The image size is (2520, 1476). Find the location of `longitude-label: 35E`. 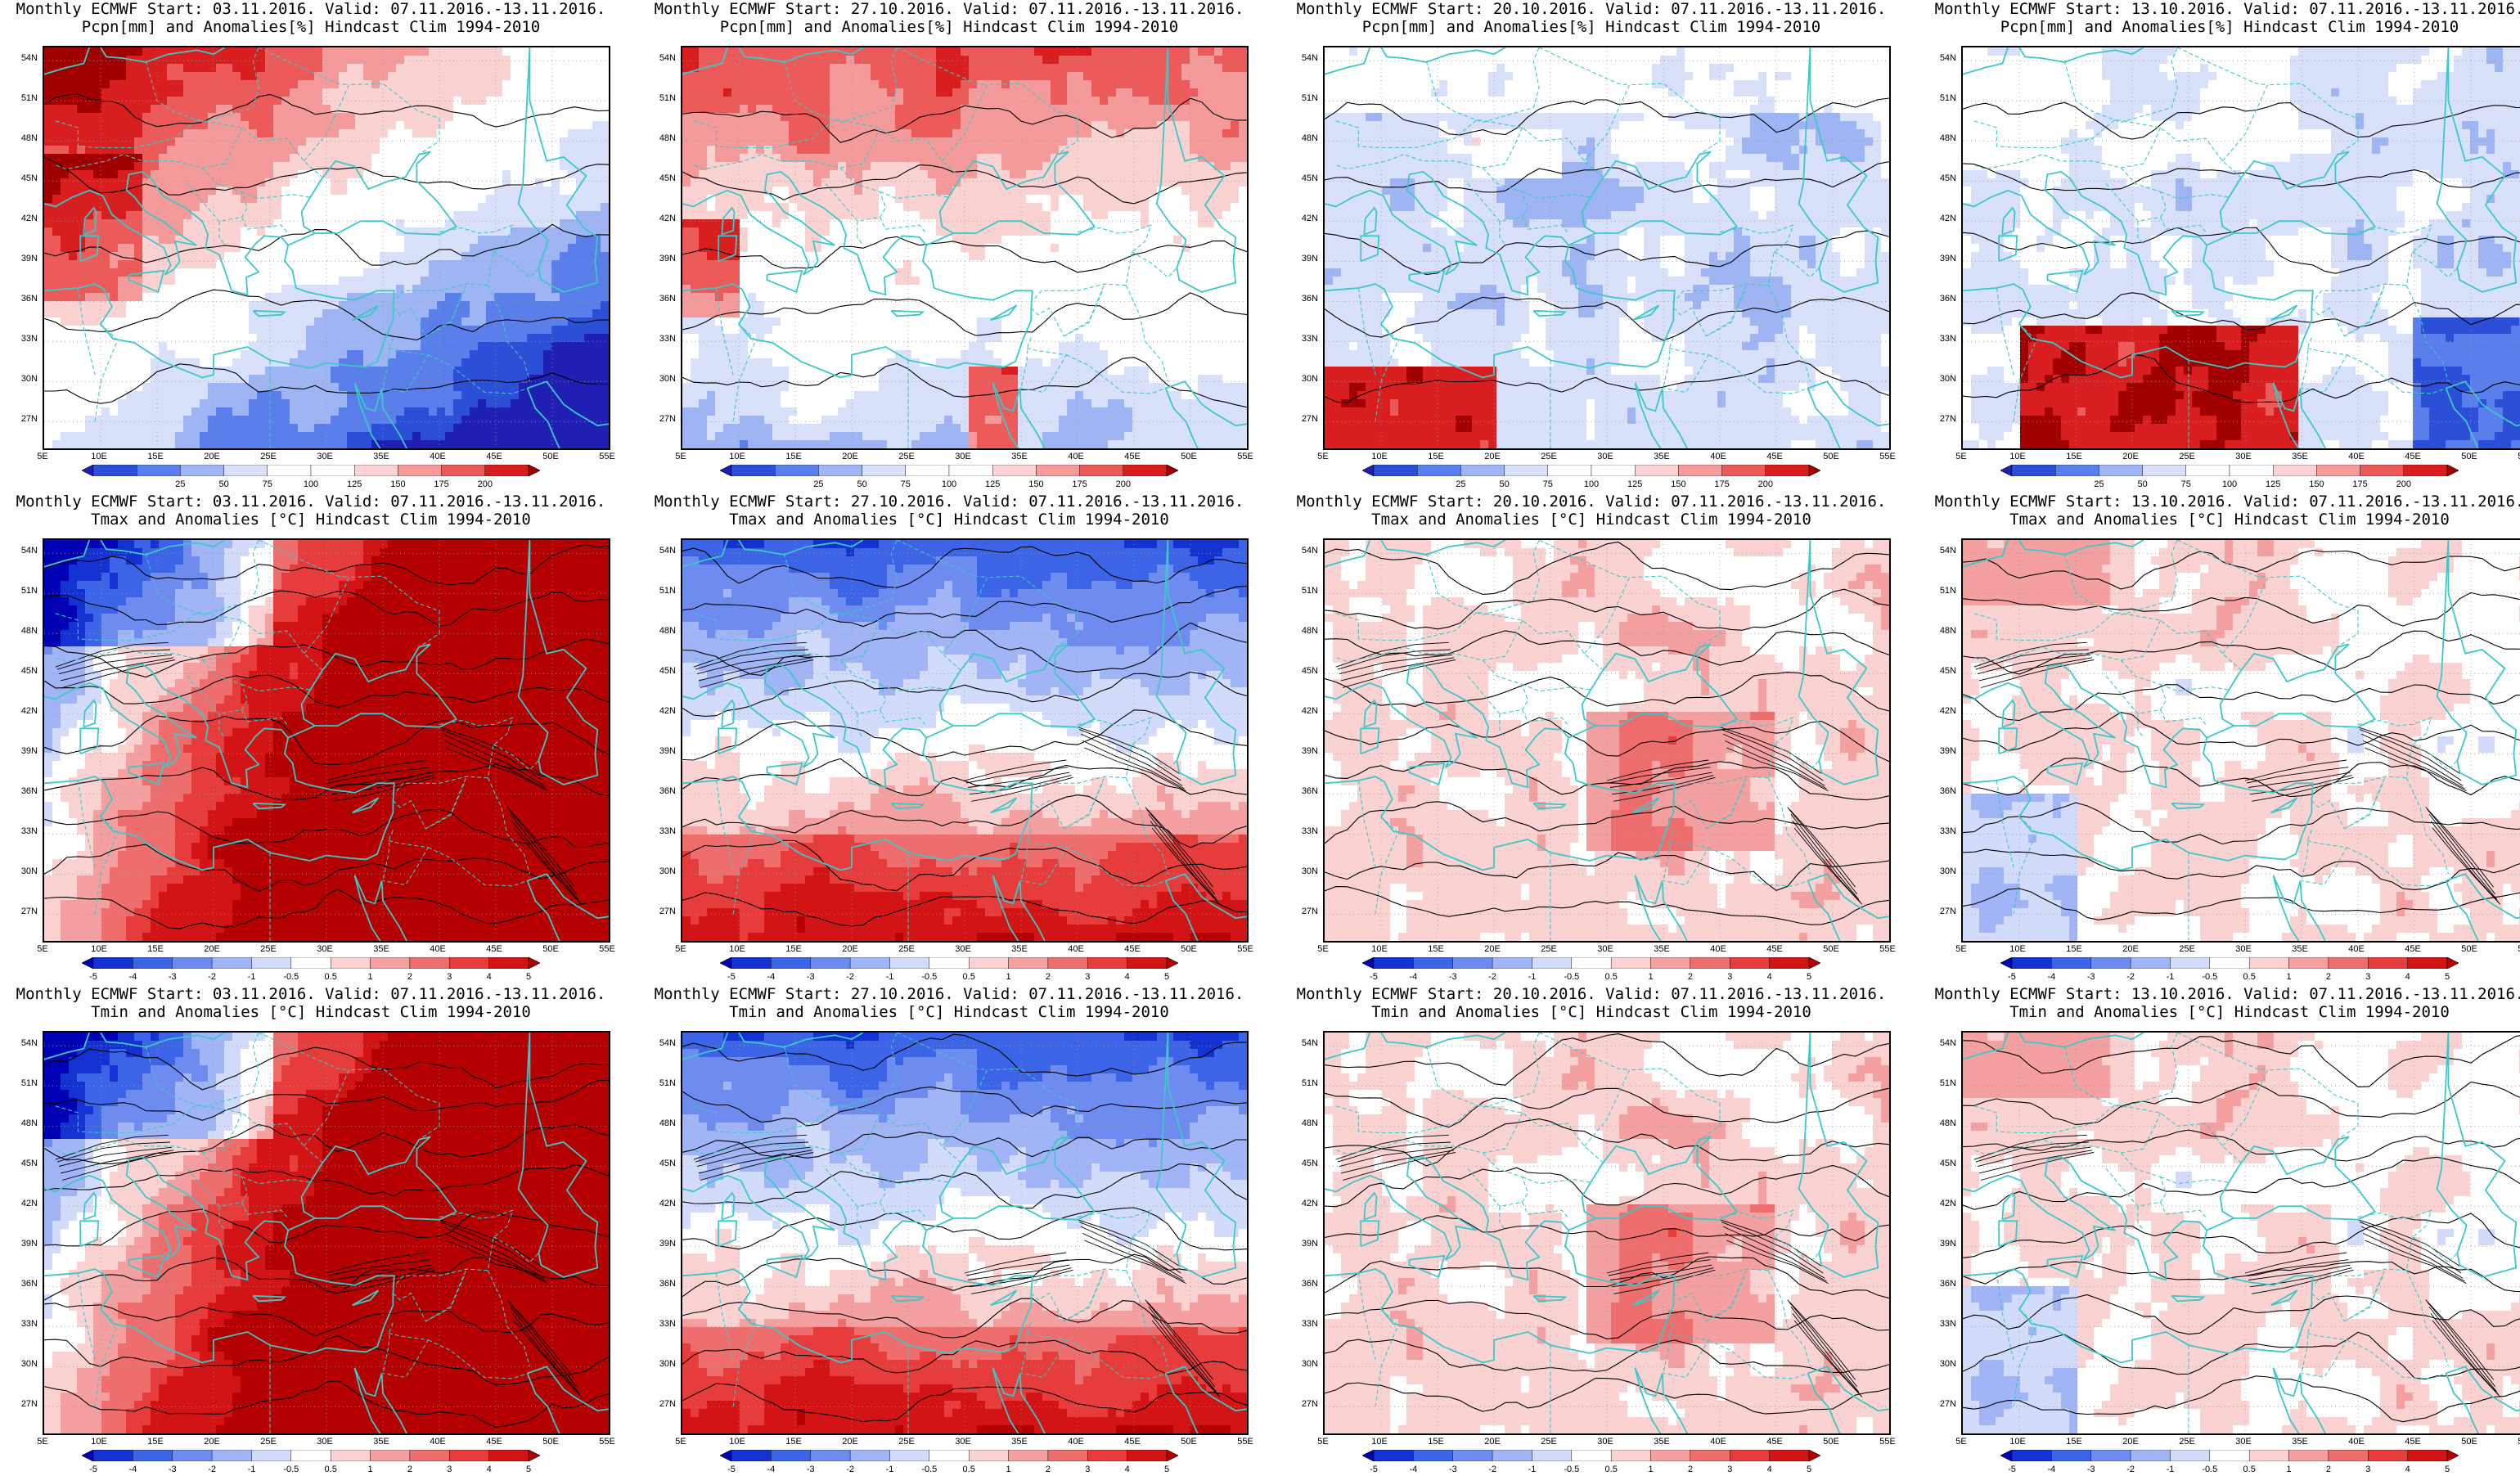

longitude-label: 35E is located at coordinates (381, 949).